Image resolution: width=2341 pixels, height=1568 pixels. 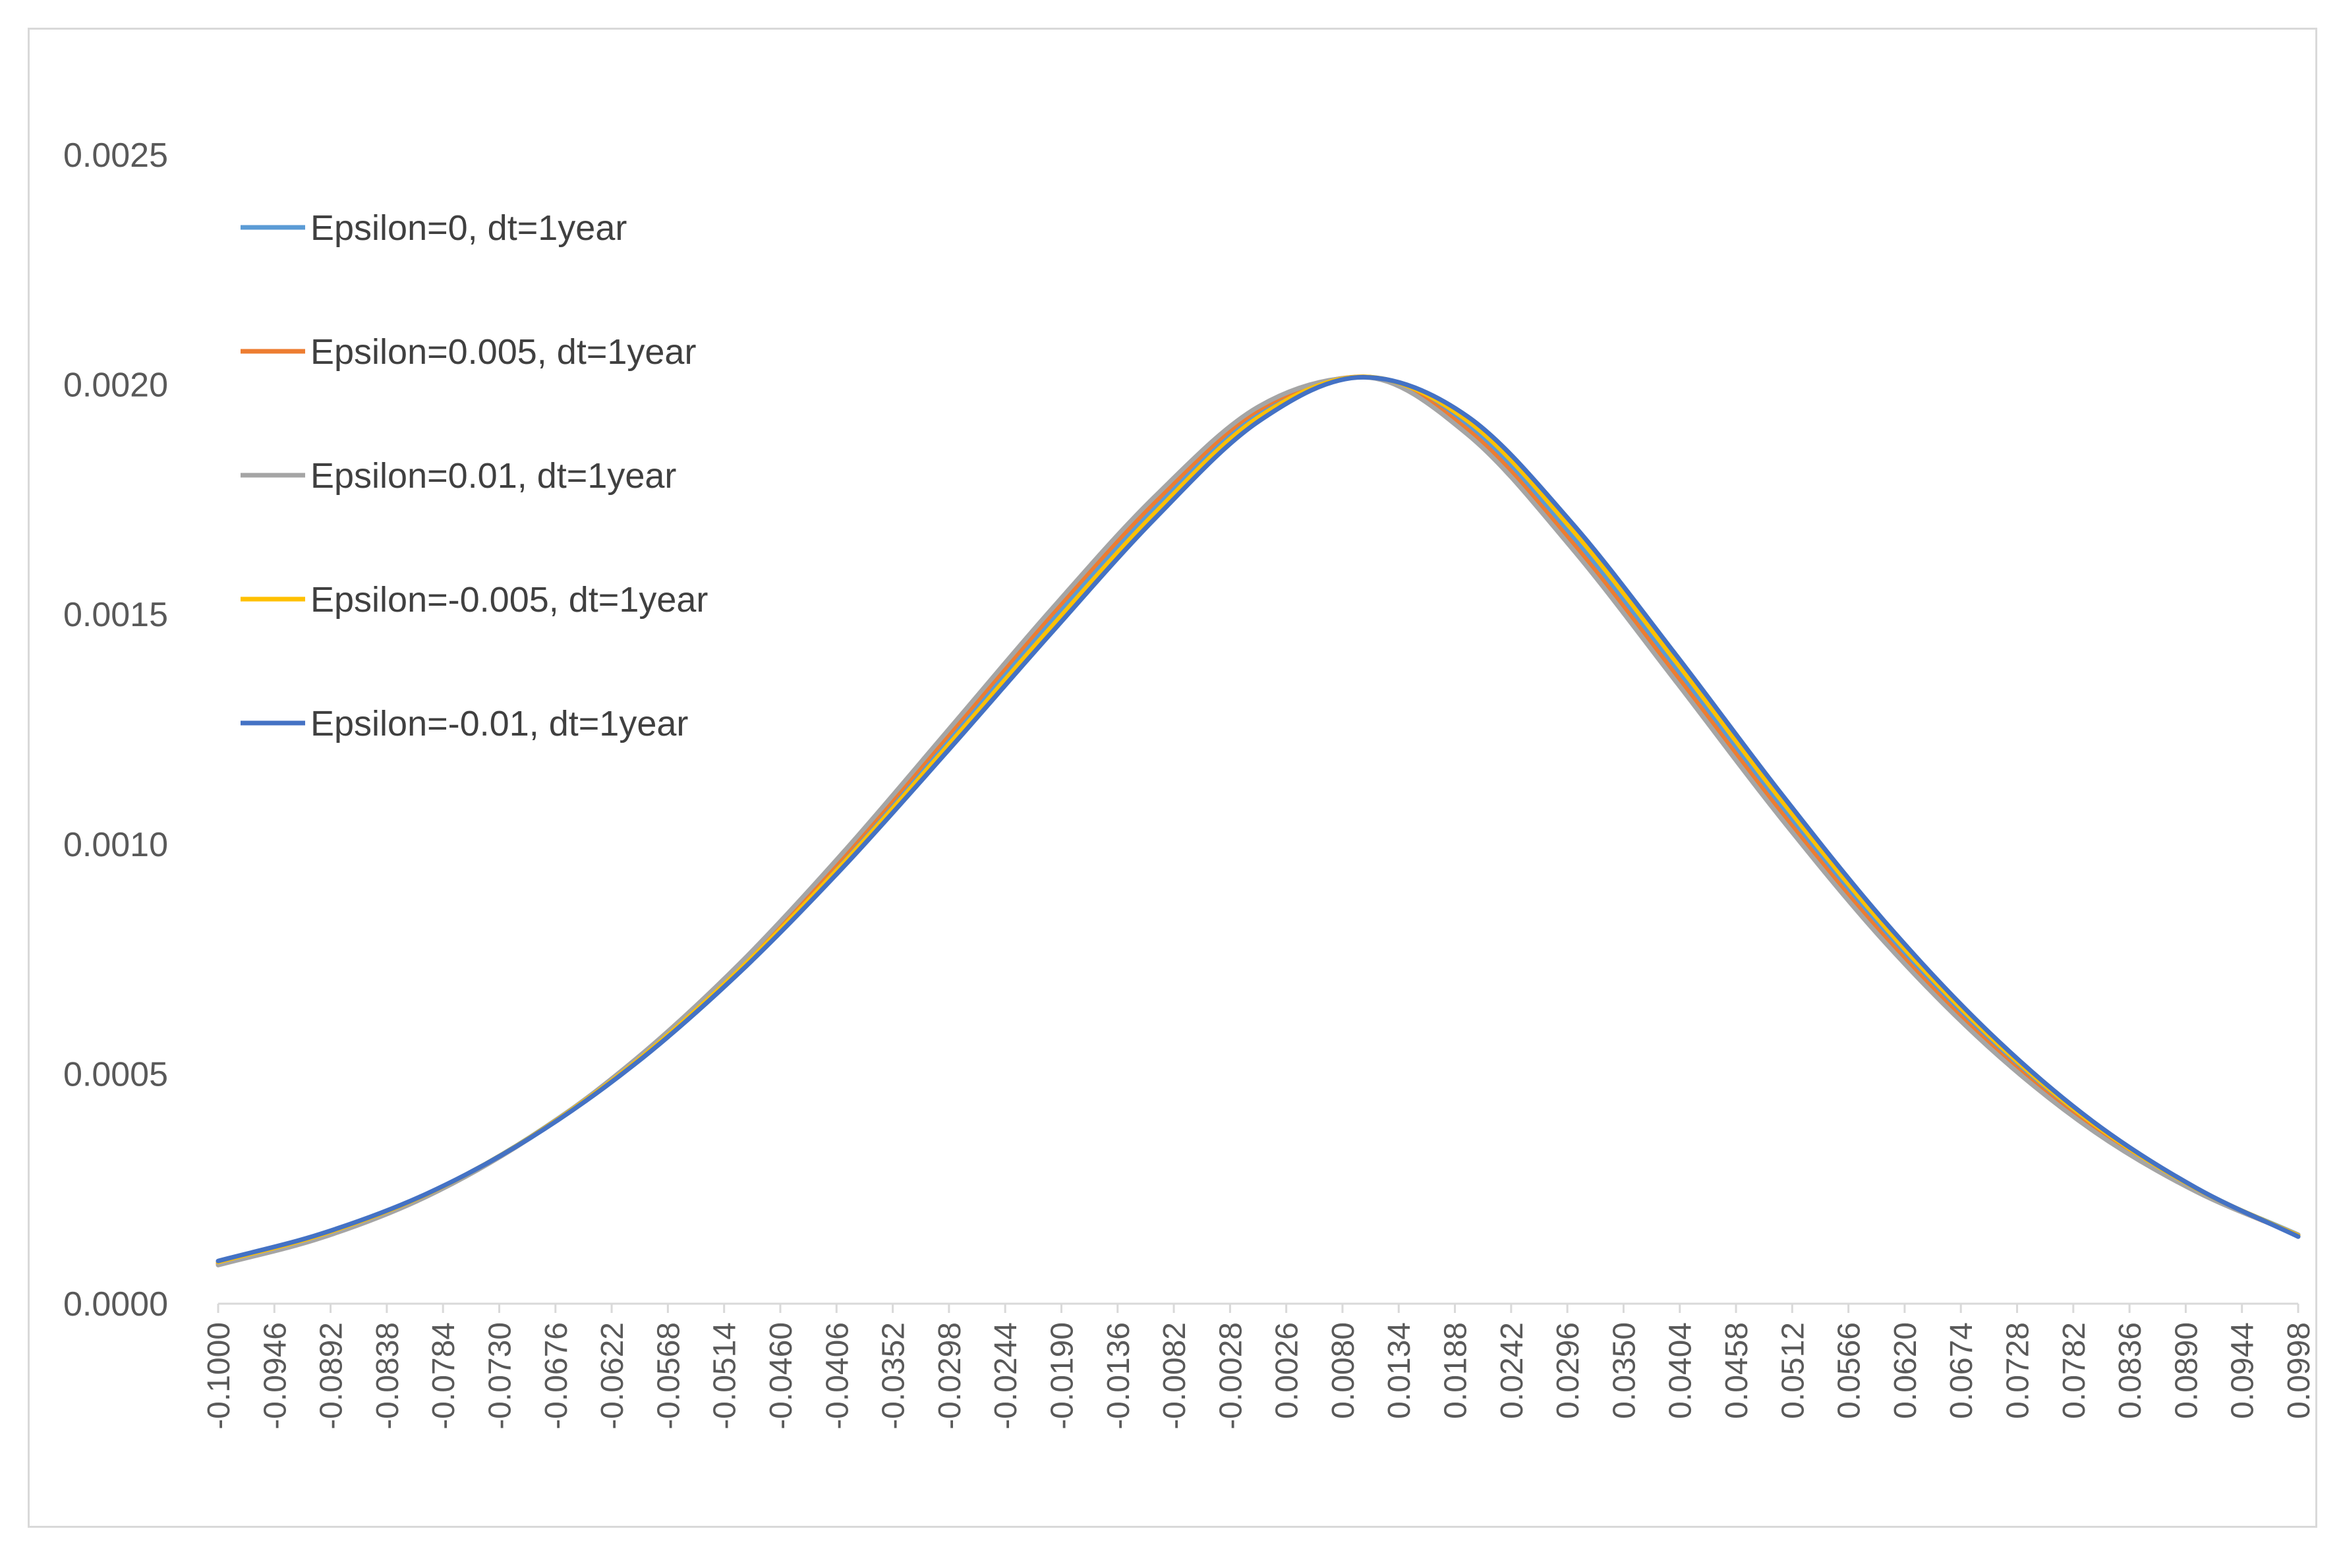 I want to click on x-tick-label: 0.0998, so click(x=2299, y=1370).